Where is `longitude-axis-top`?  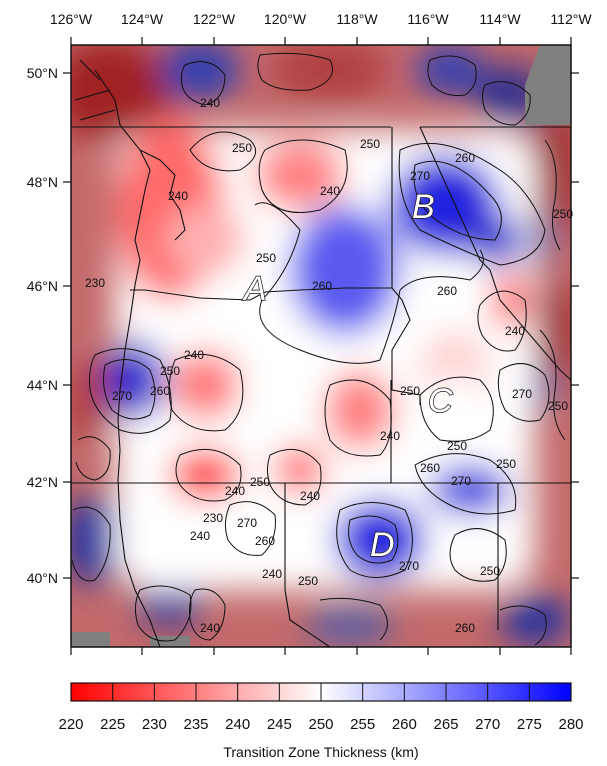
longitude-axis-top is located at coordinates (321, 41).